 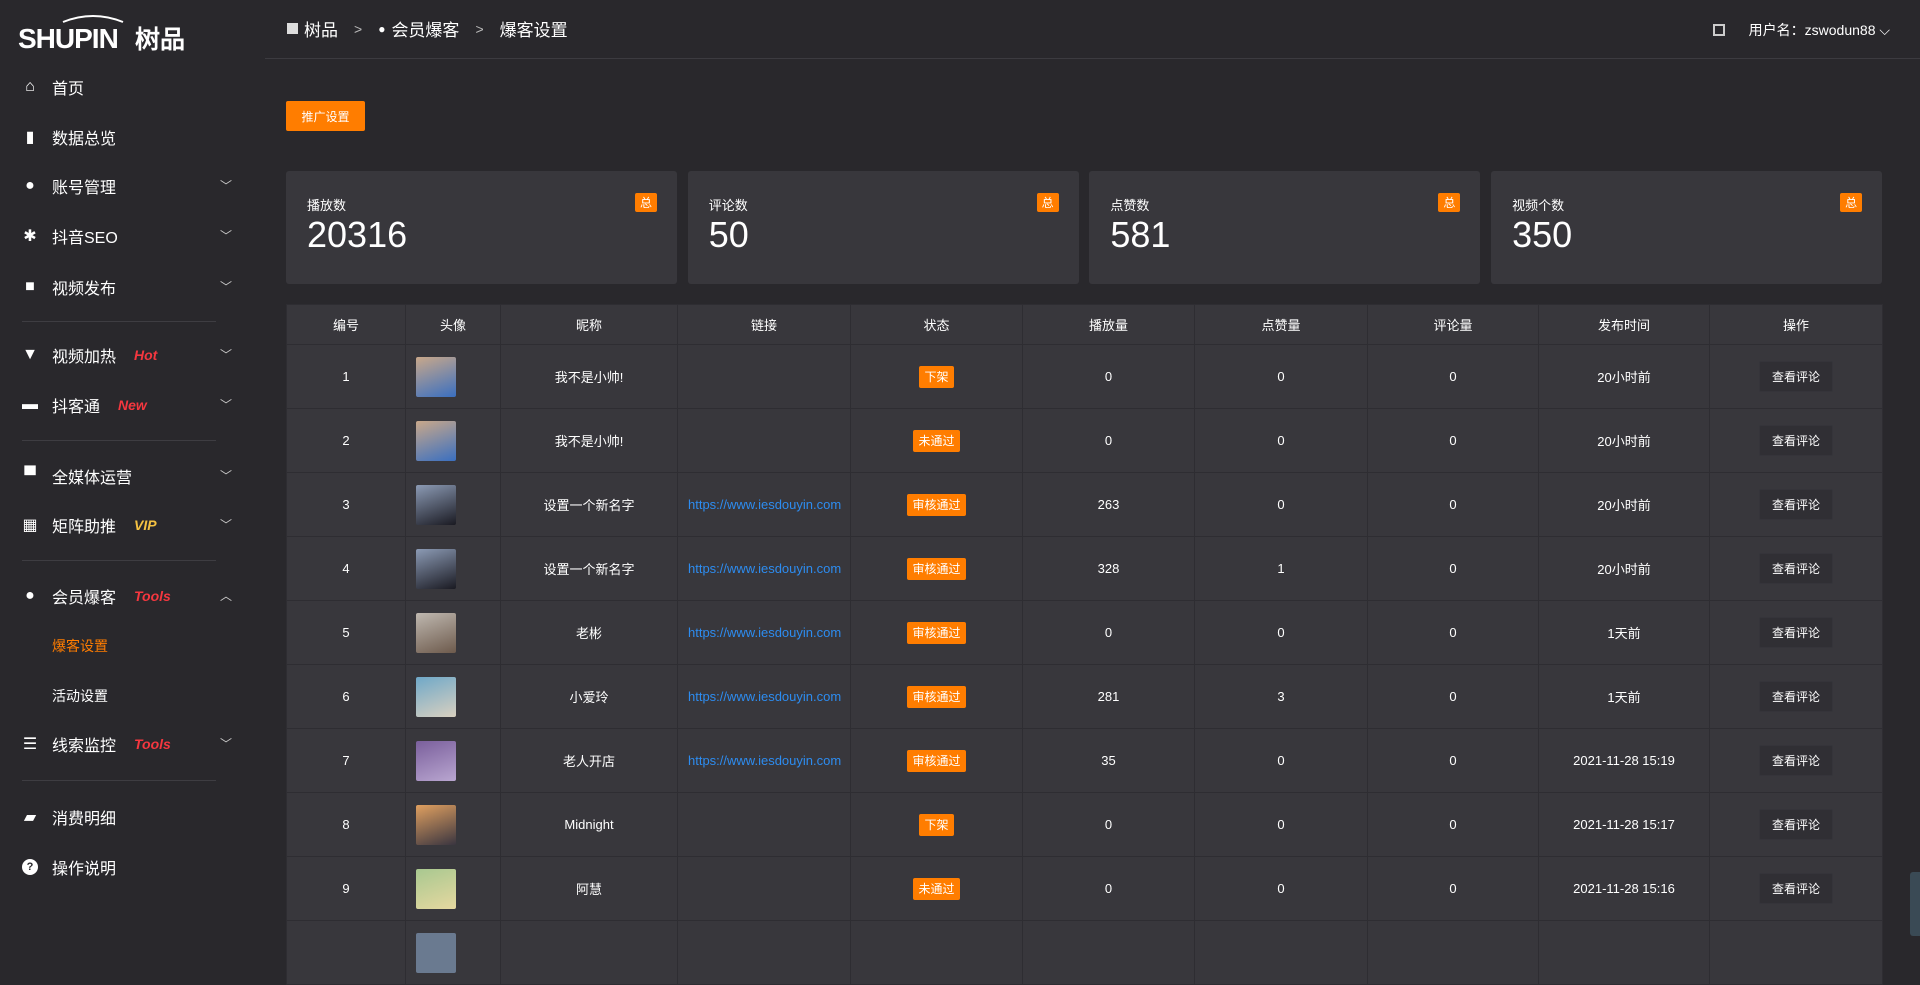 What do you see at coordinates (68, 89) in the screenshot?
I see `sidebar-item-label: 首页` at bounding box center [68, 89].